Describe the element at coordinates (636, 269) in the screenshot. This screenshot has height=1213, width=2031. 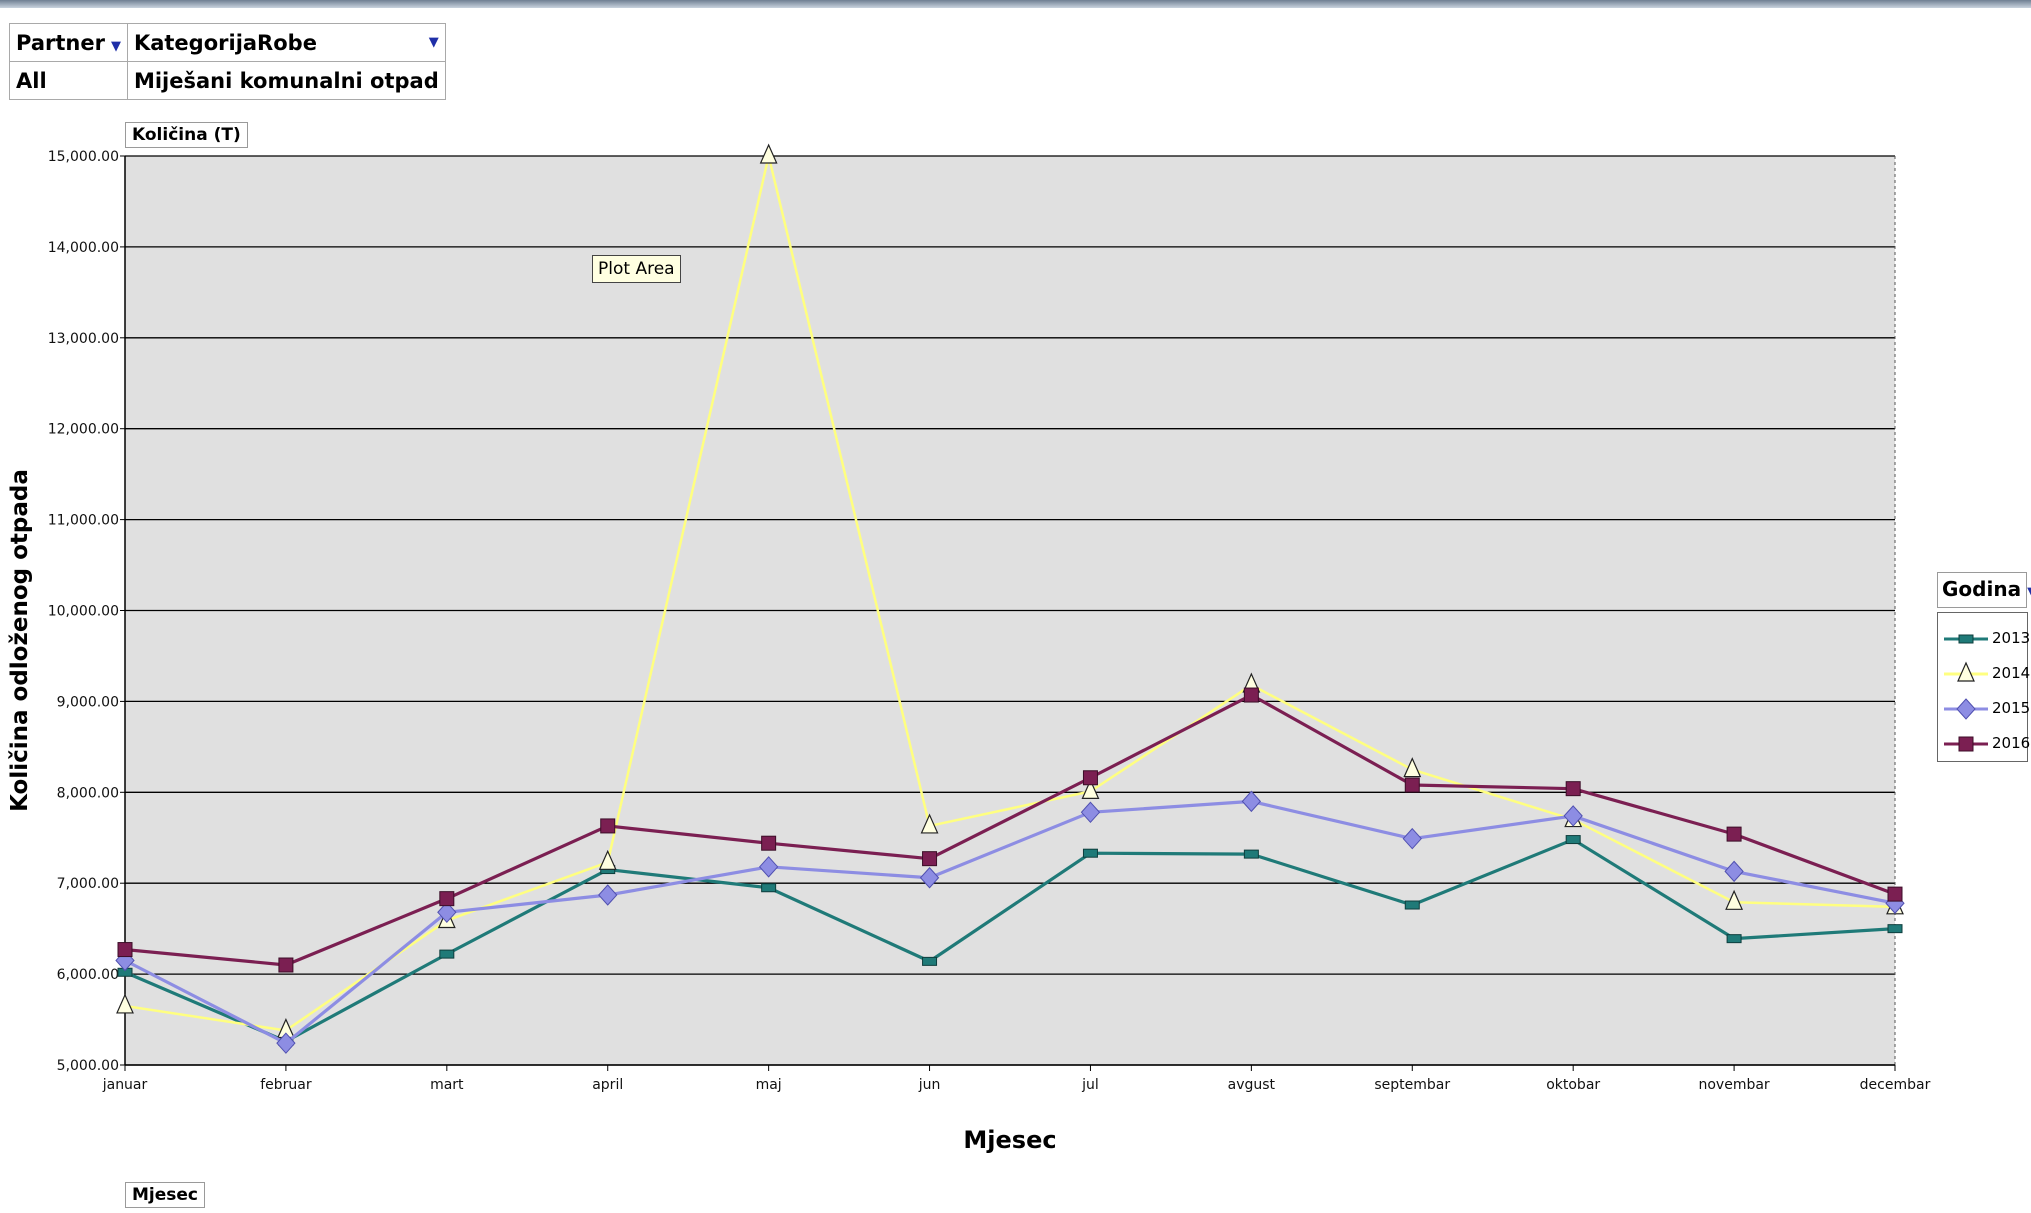
I see `plot-area-tooltip: Plot Area` at that location.